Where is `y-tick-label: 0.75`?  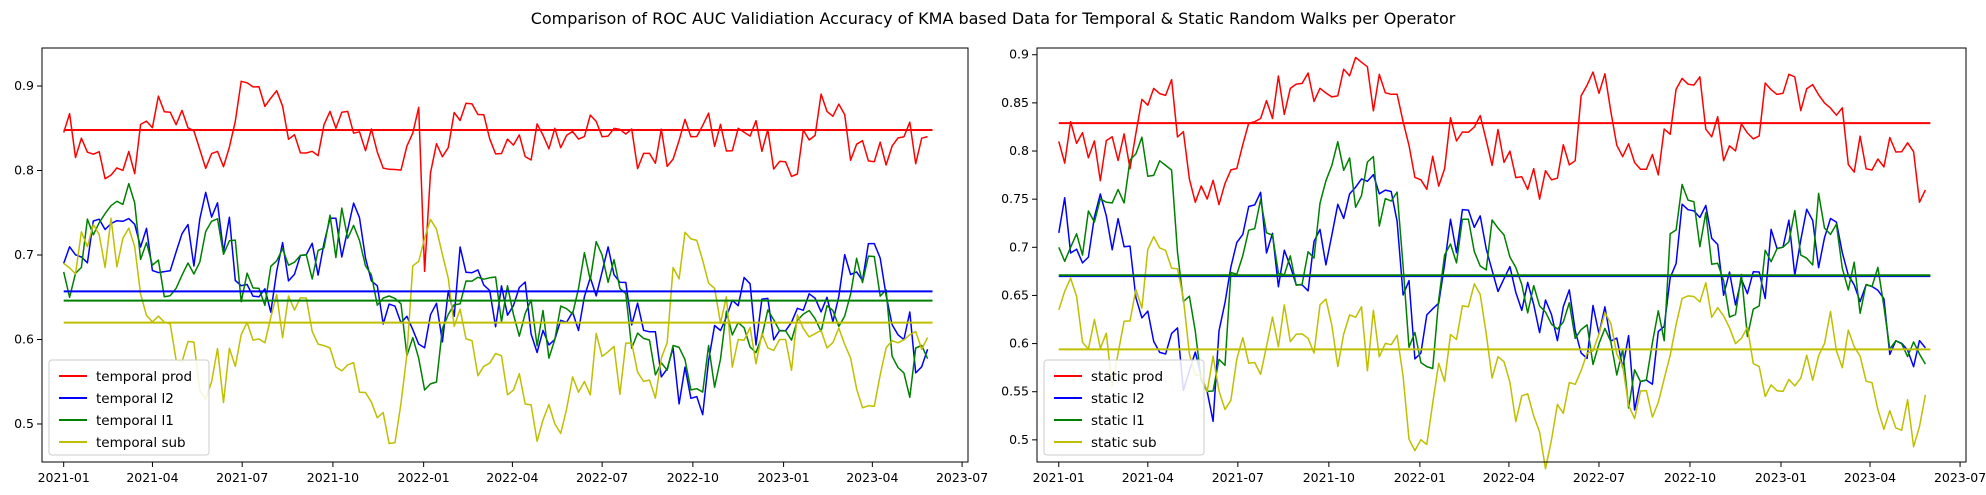 y-tick-label: 0.75 is located at coordinates (1015, 198).